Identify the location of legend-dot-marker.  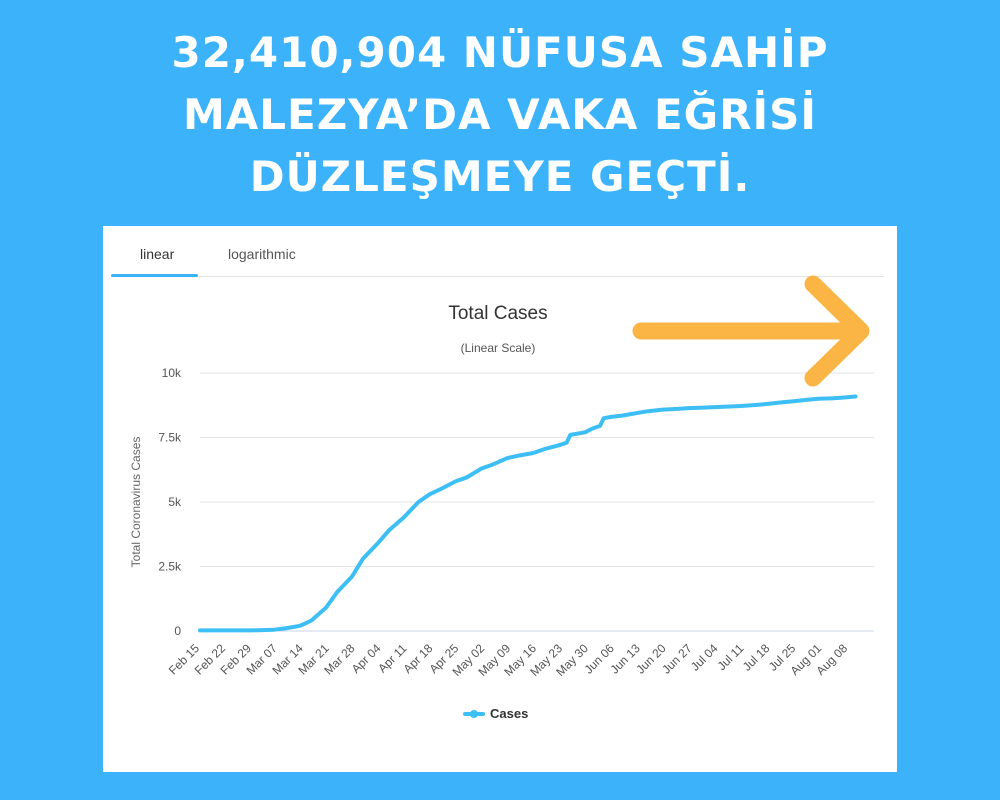
(474, 714).